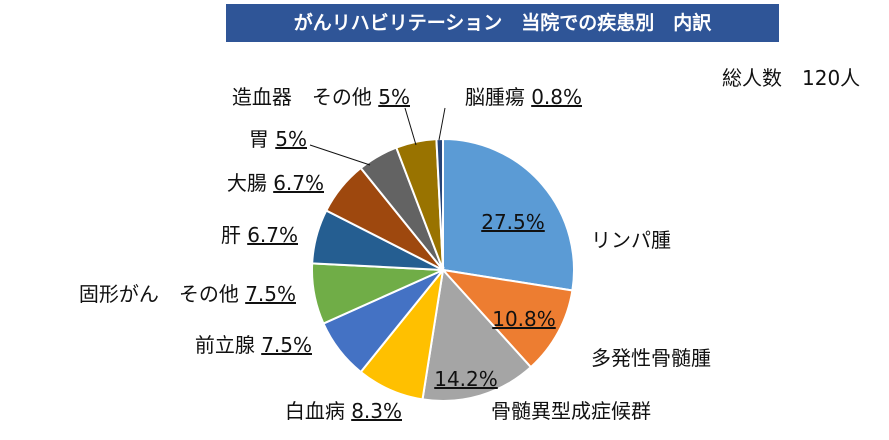 The width and height of the screenshot is (889, 440). I want to click on slice-label: 白血病 8.3%, so click(343, 411).